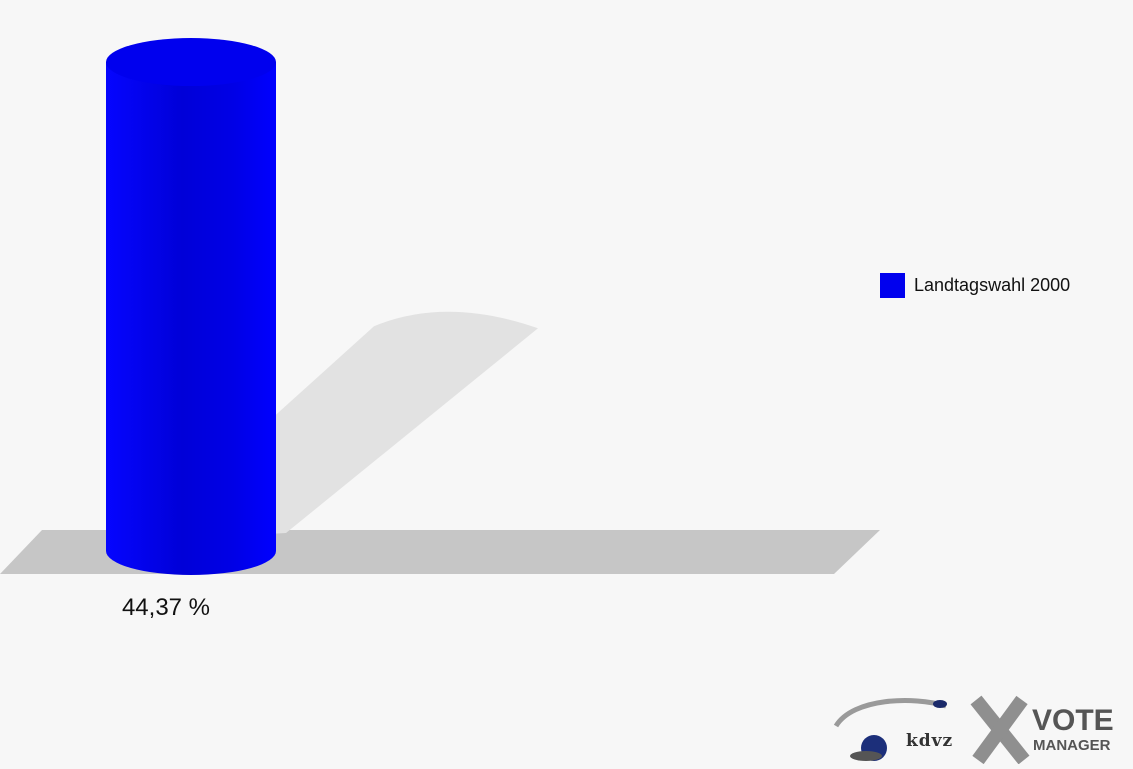 The height and width of the screenshot is (769, 1133). What do you see at coordinates (1072, 745) in the screenshot?
I see `logo-manager-text: MANAGER` at bounding box center [1072, 745].